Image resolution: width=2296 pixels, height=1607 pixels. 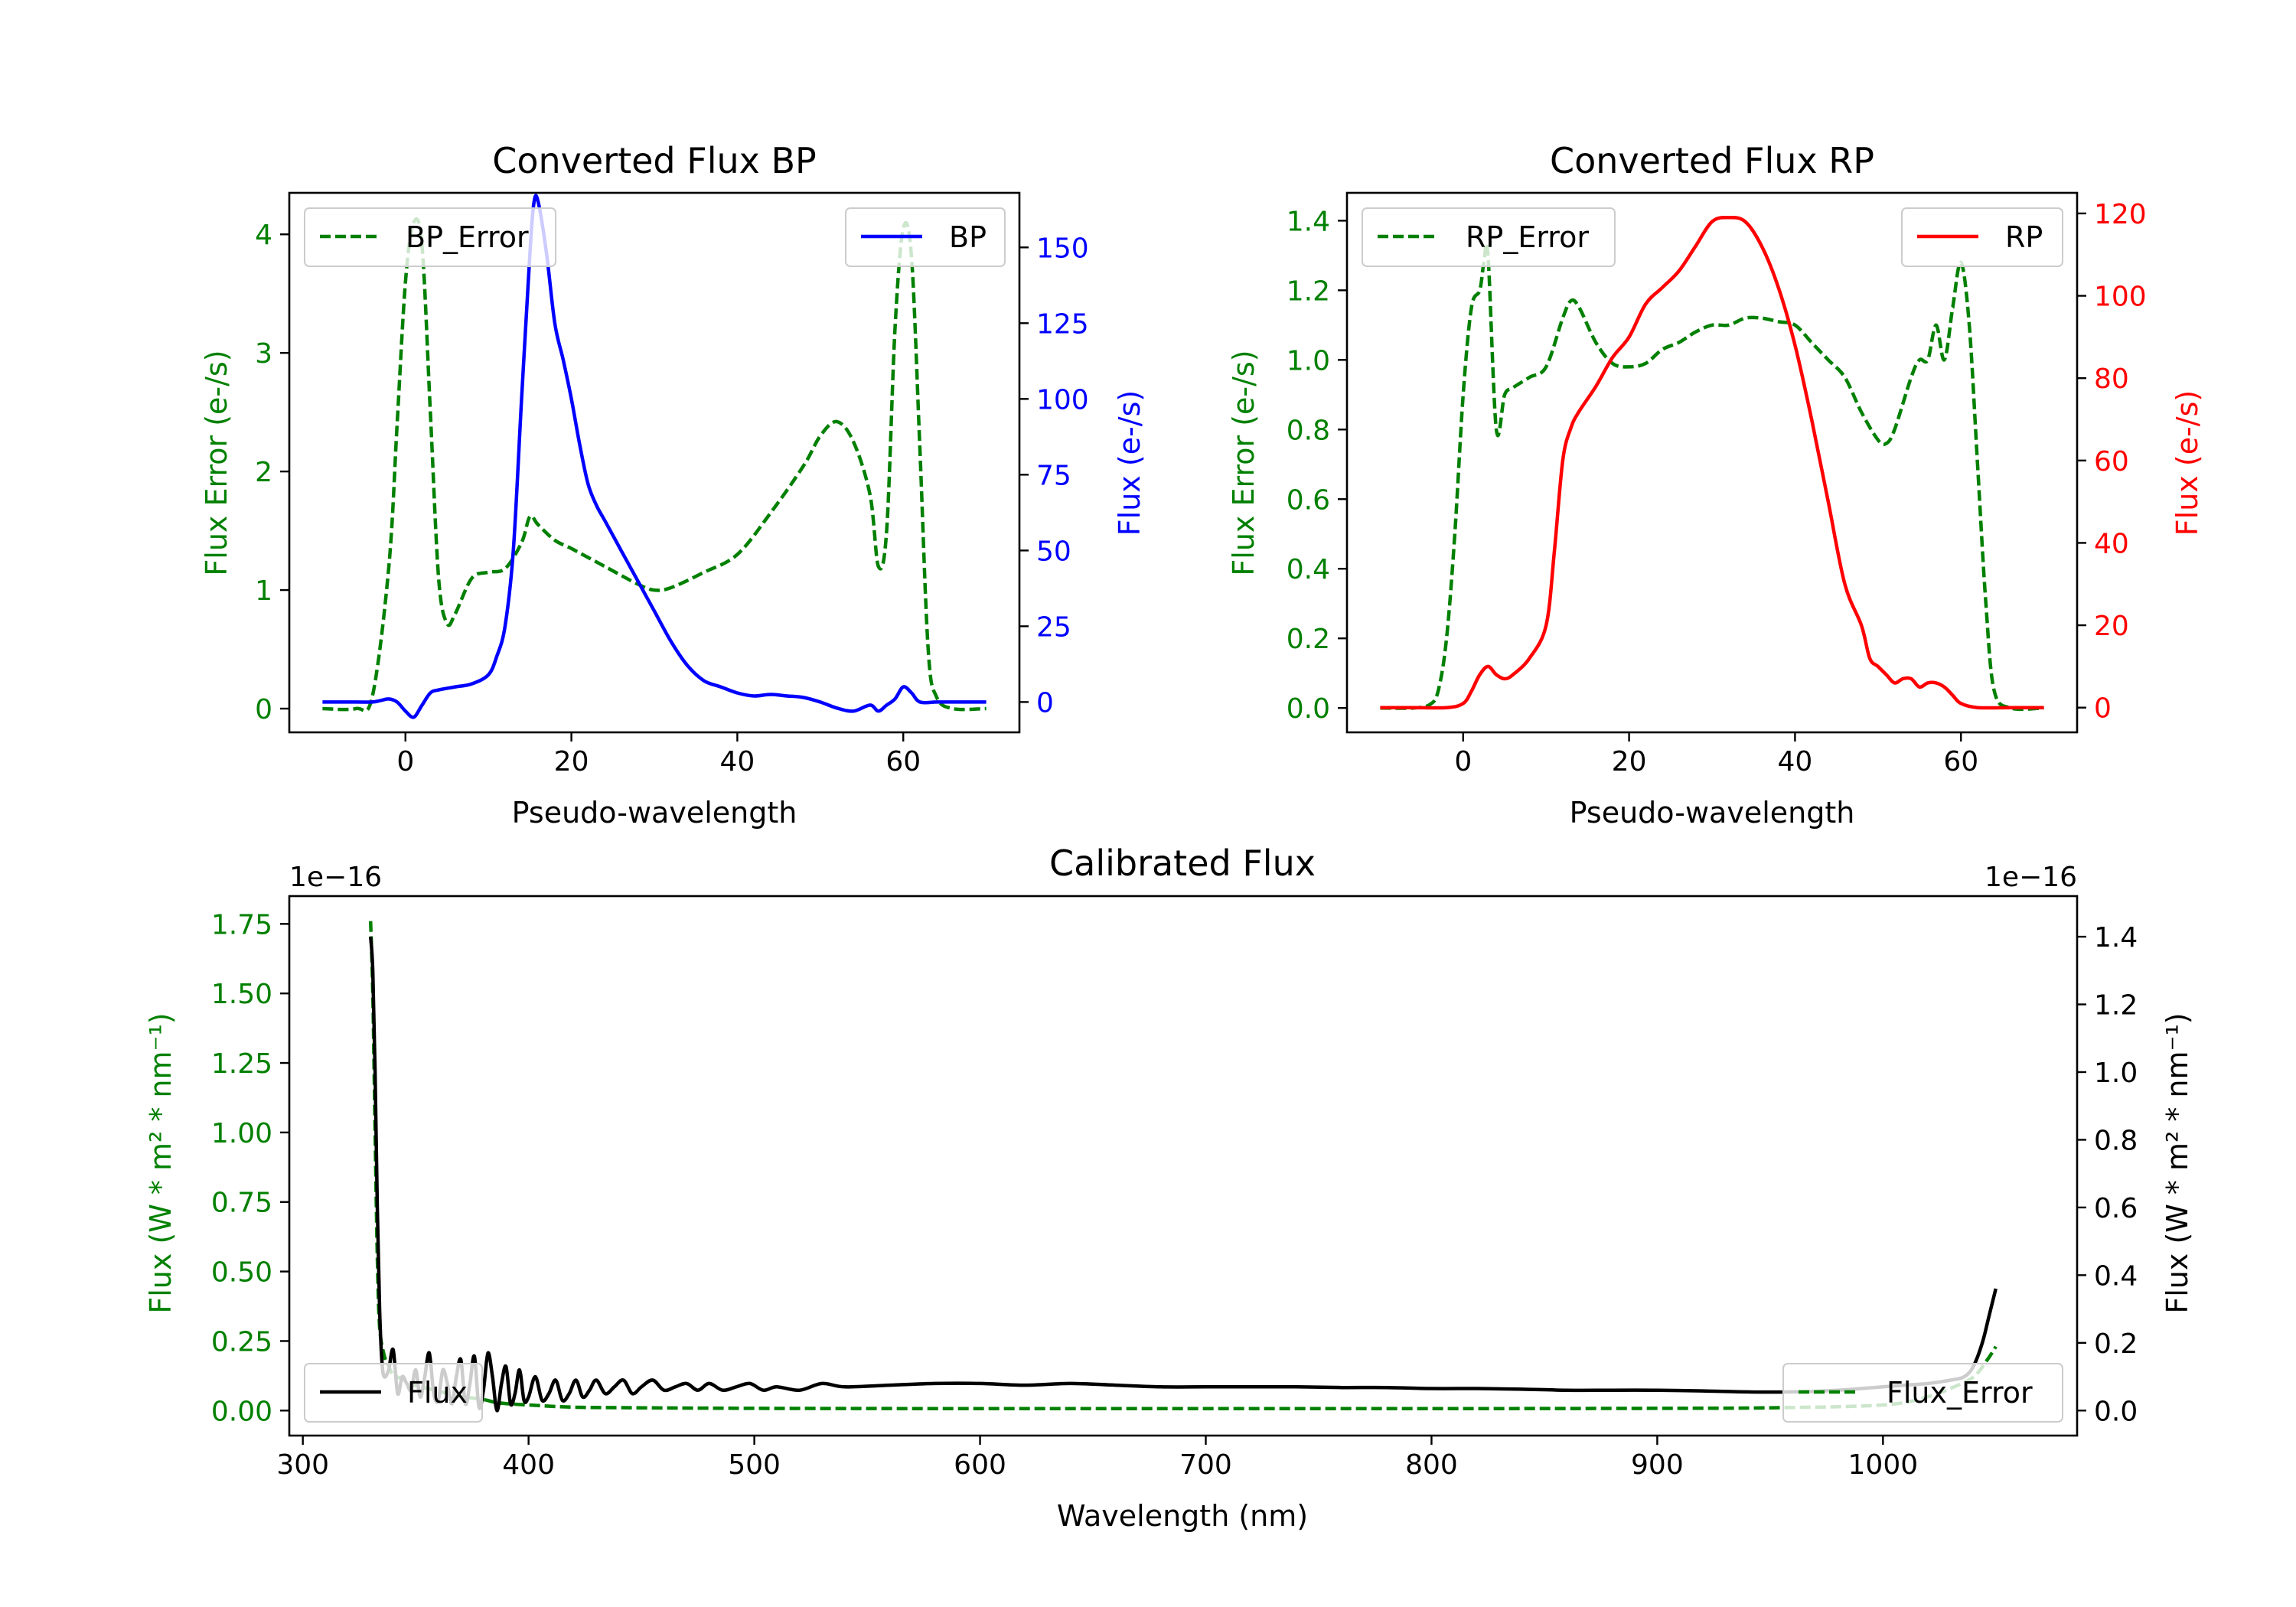 I want to click on y-left-tick-label: 3, so click(x=263, y=354).